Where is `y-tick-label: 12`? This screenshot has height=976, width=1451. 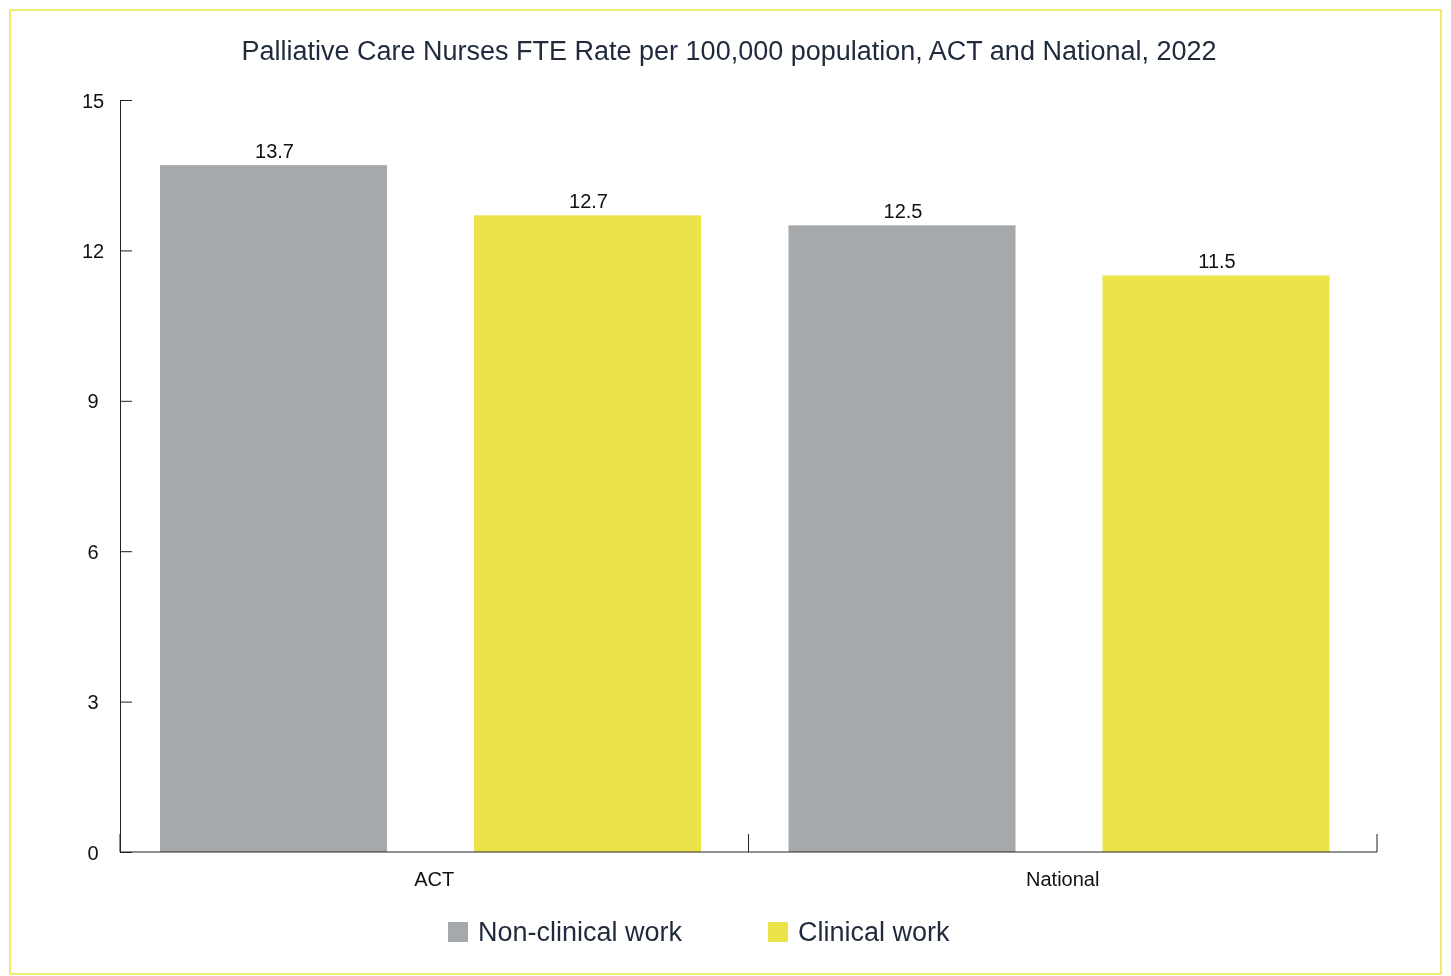 y-tick-label: 12 is located at coordinates (93, 250).